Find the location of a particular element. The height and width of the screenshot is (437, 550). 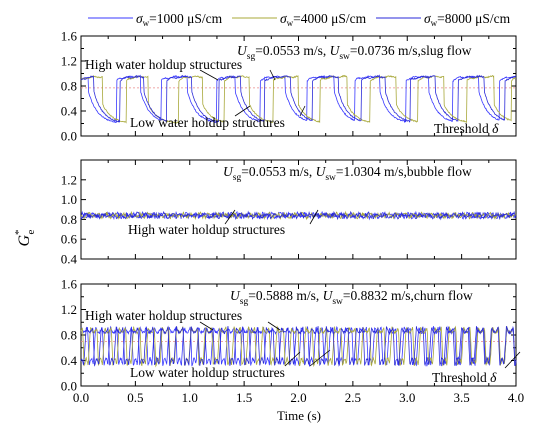

x-tick-label: 2.0 is located at coordinates (298, 397).